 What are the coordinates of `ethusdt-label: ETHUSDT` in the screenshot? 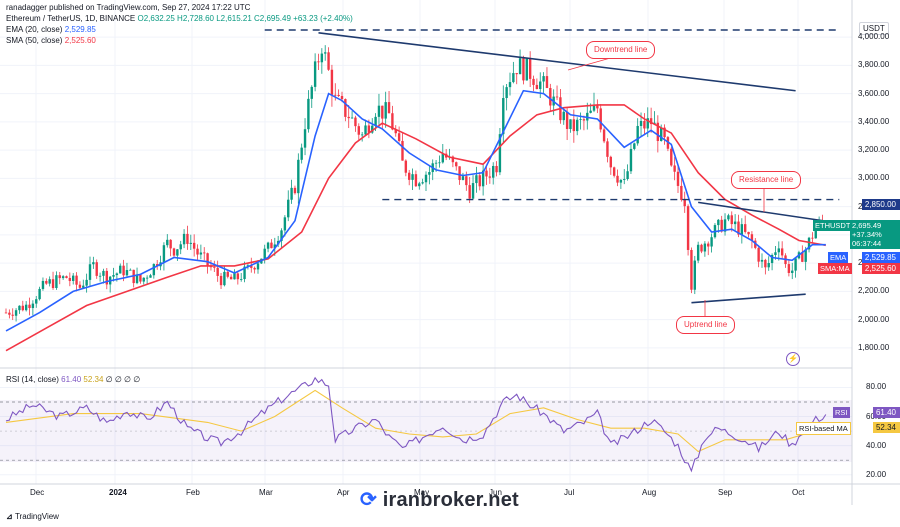 It's located at (833, 225).